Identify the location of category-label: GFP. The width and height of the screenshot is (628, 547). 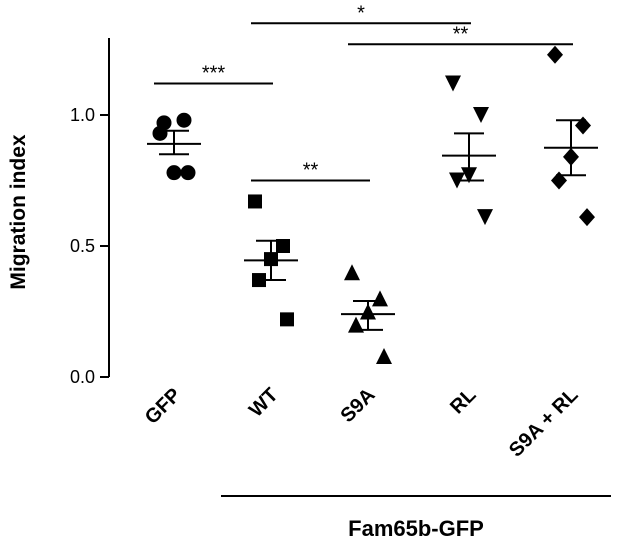
(163, 406).